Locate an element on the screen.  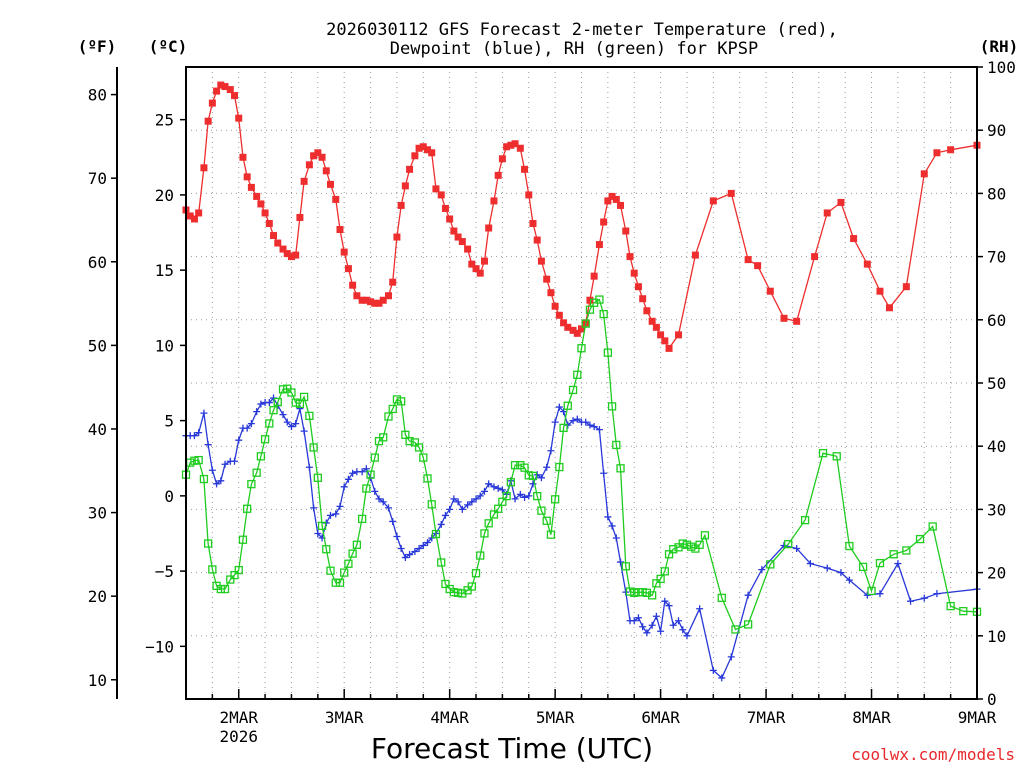
x-tick-label: 5MAR is located at coordinates (555, 717).